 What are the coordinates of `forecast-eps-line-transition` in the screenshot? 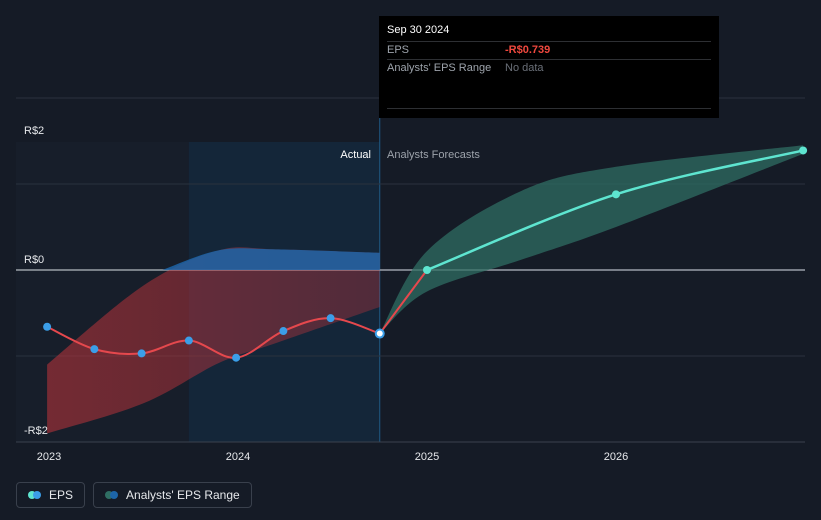 It's located at (403, 302).